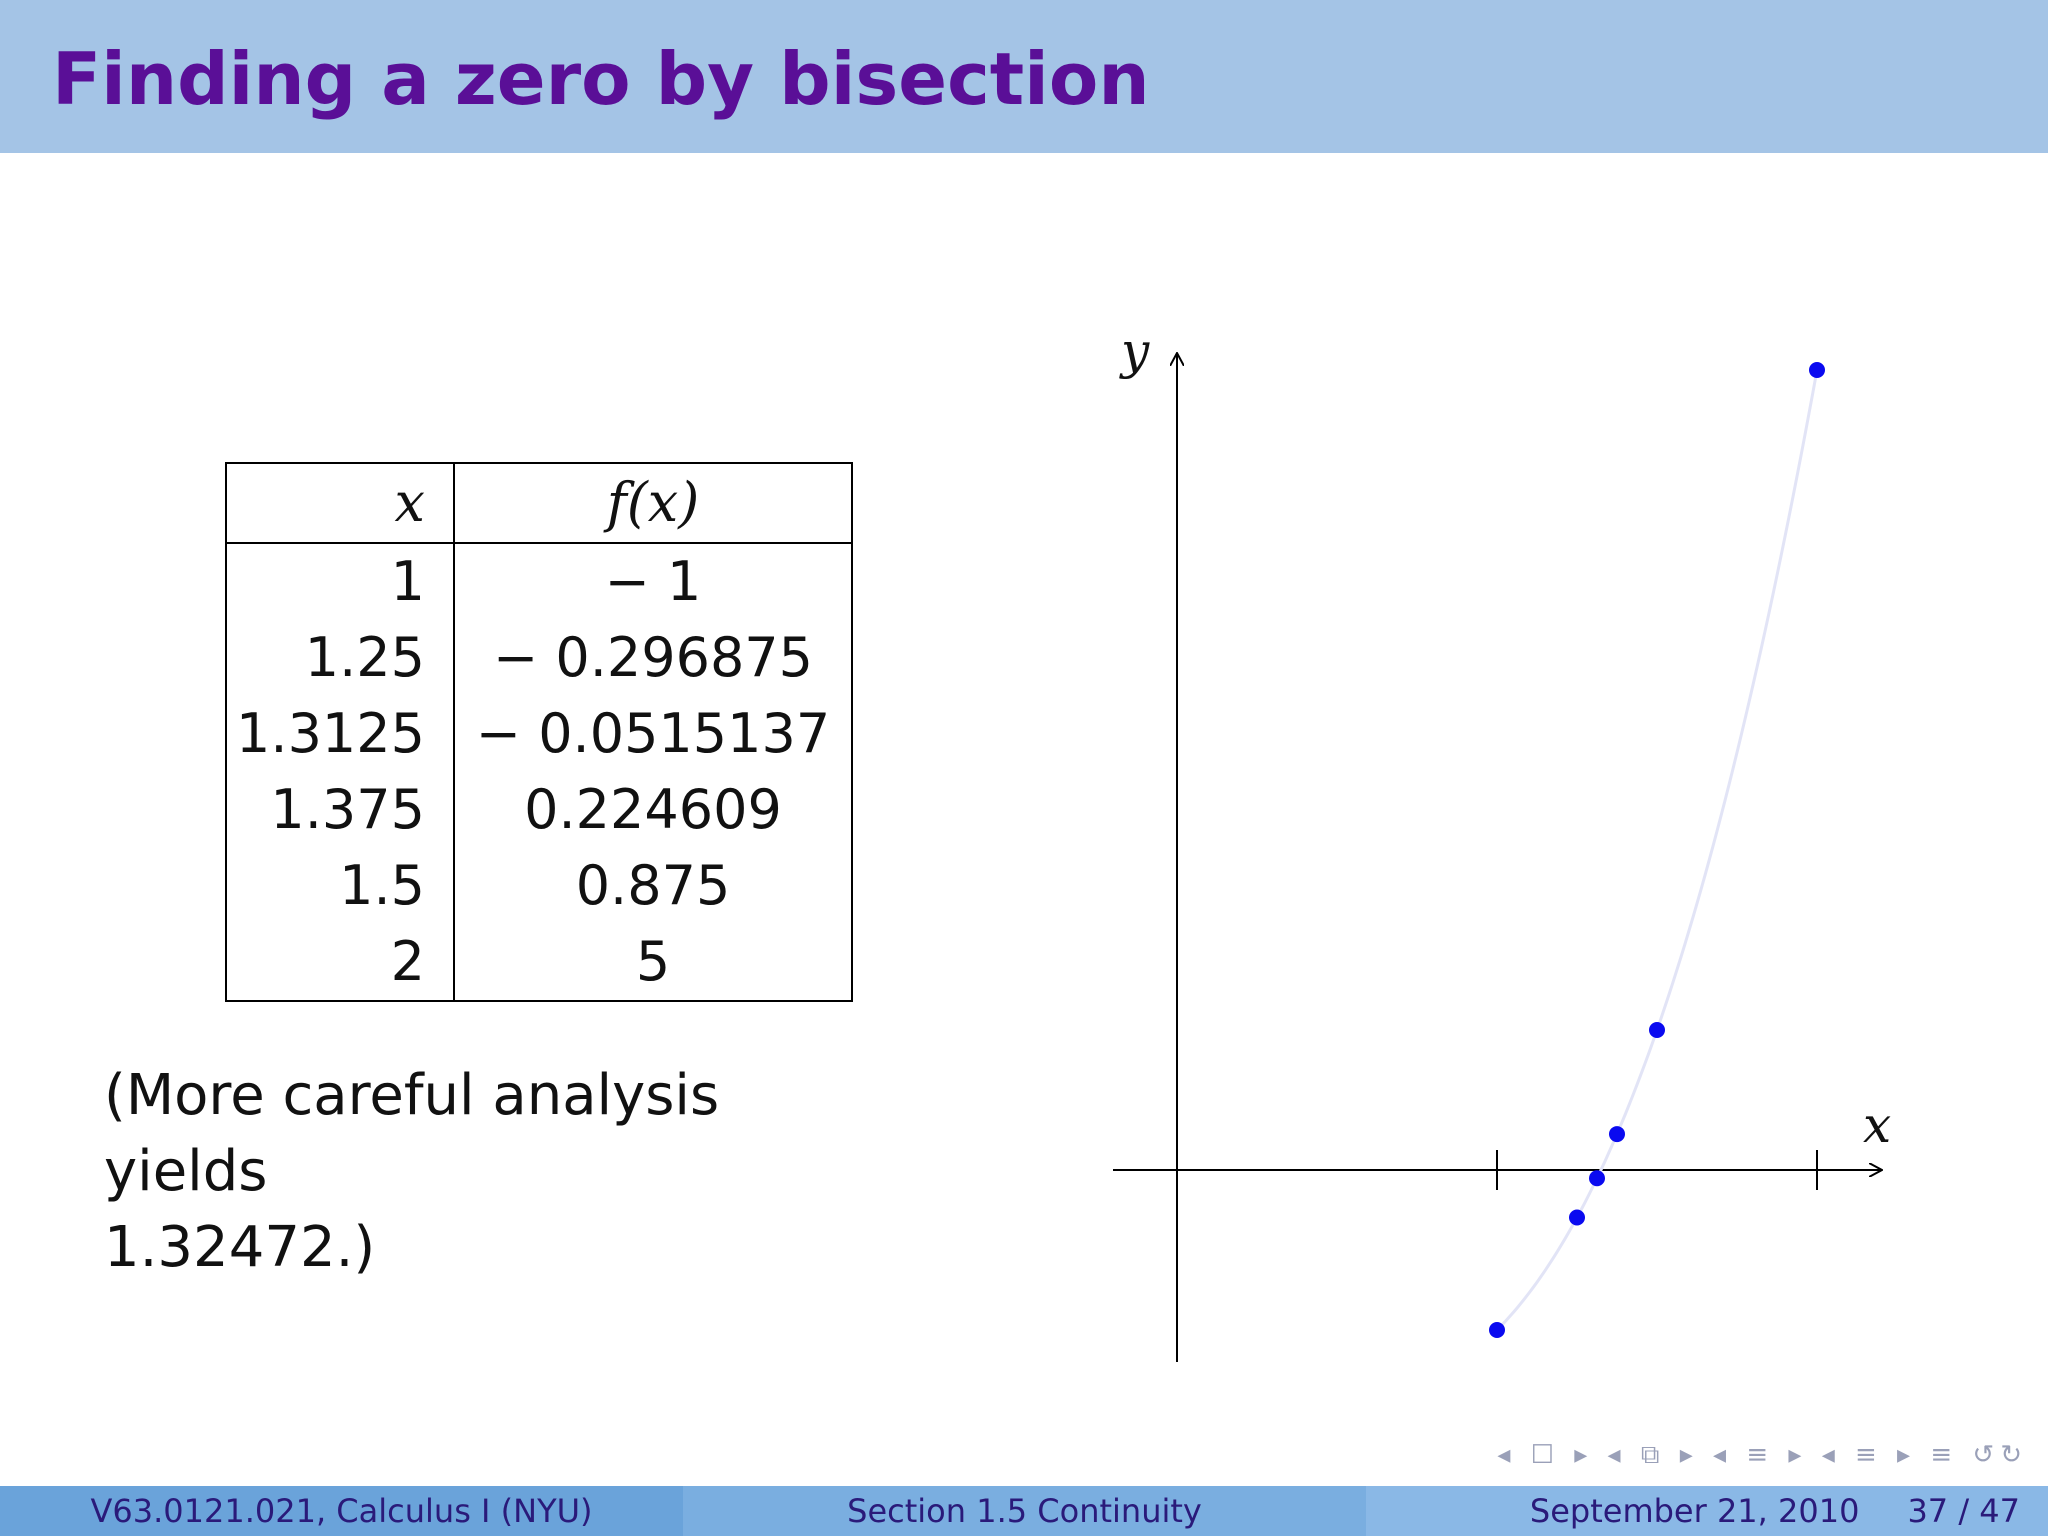  I want to click on cell-fx: 0.224609, so click(653, 809).